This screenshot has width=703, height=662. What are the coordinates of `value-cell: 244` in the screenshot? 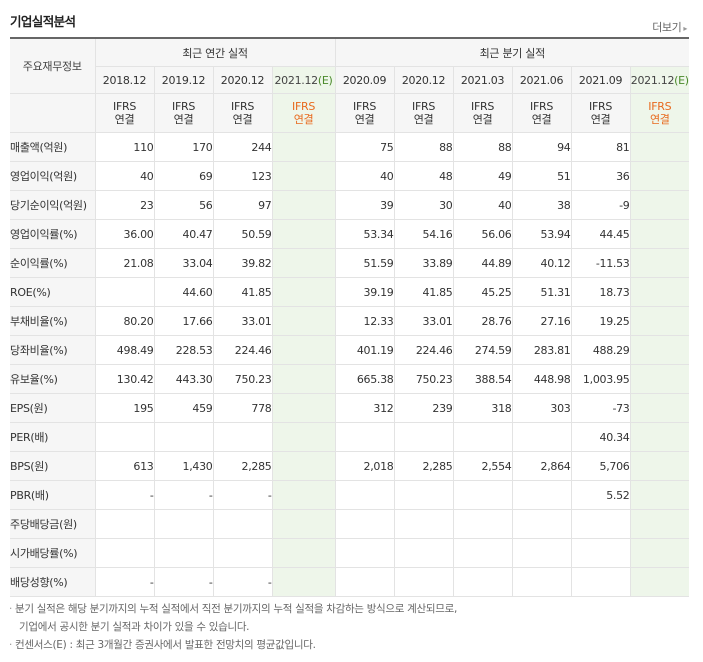 It's located at (242, 147).